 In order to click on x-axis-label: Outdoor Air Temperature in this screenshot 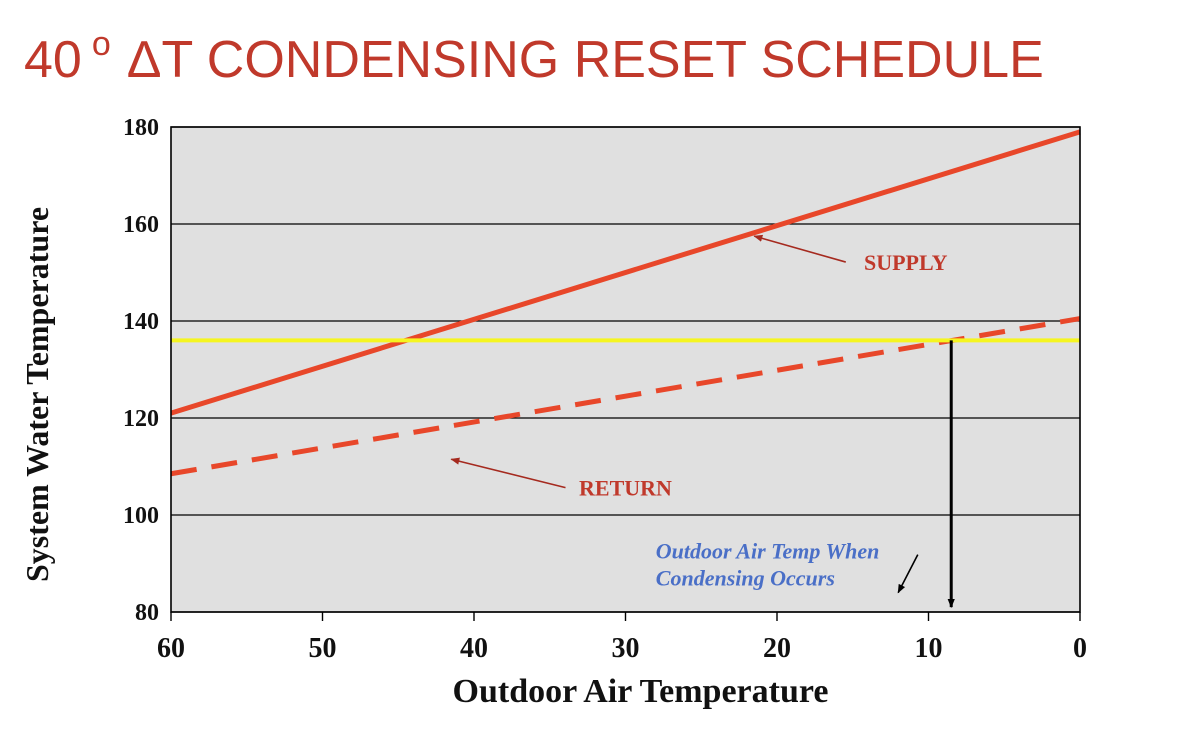, I will do `click(641, 691)`.